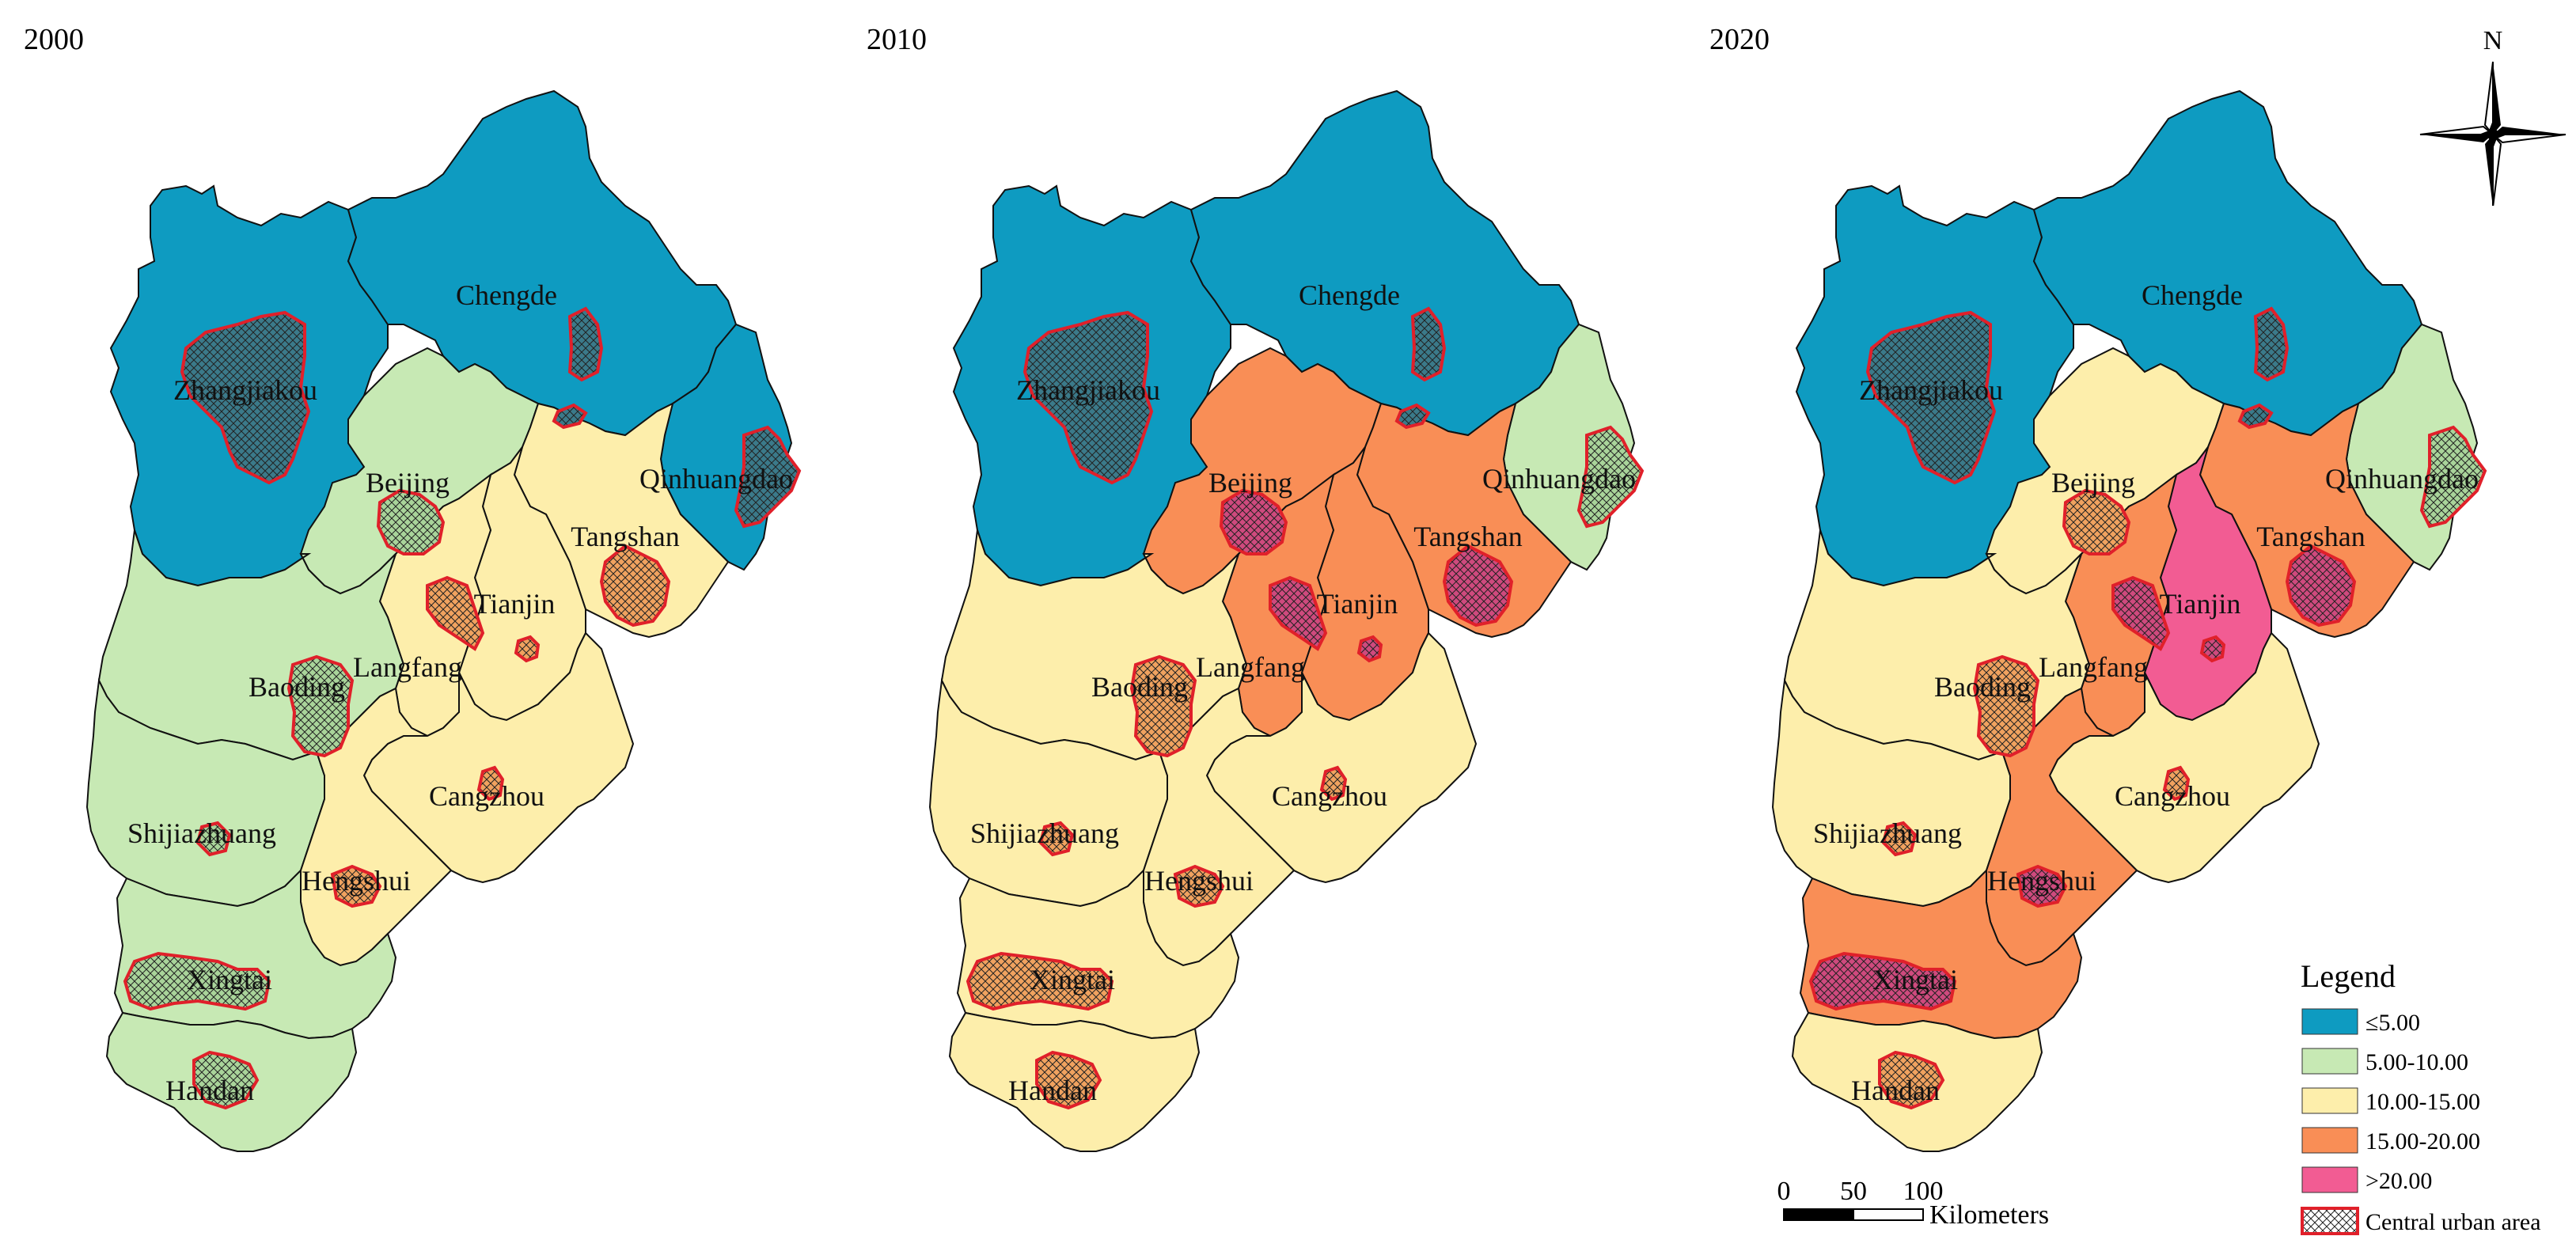  I want to click on legend-label: 15.00-20.00, so click(2422, 1141).